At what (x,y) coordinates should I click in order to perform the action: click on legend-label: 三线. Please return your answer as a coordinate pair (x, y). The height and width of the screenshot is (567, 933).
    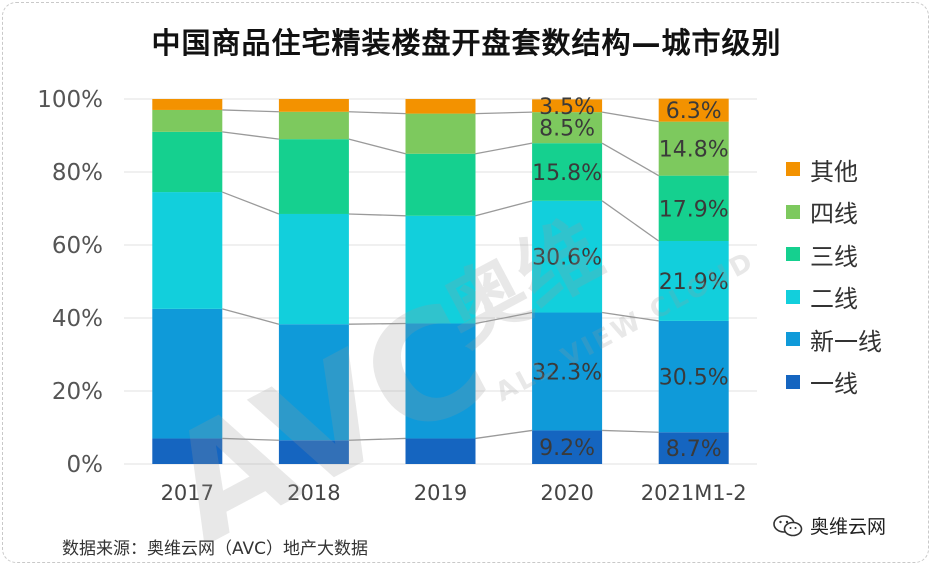
    Looking at the image, I should click on (834, 256).